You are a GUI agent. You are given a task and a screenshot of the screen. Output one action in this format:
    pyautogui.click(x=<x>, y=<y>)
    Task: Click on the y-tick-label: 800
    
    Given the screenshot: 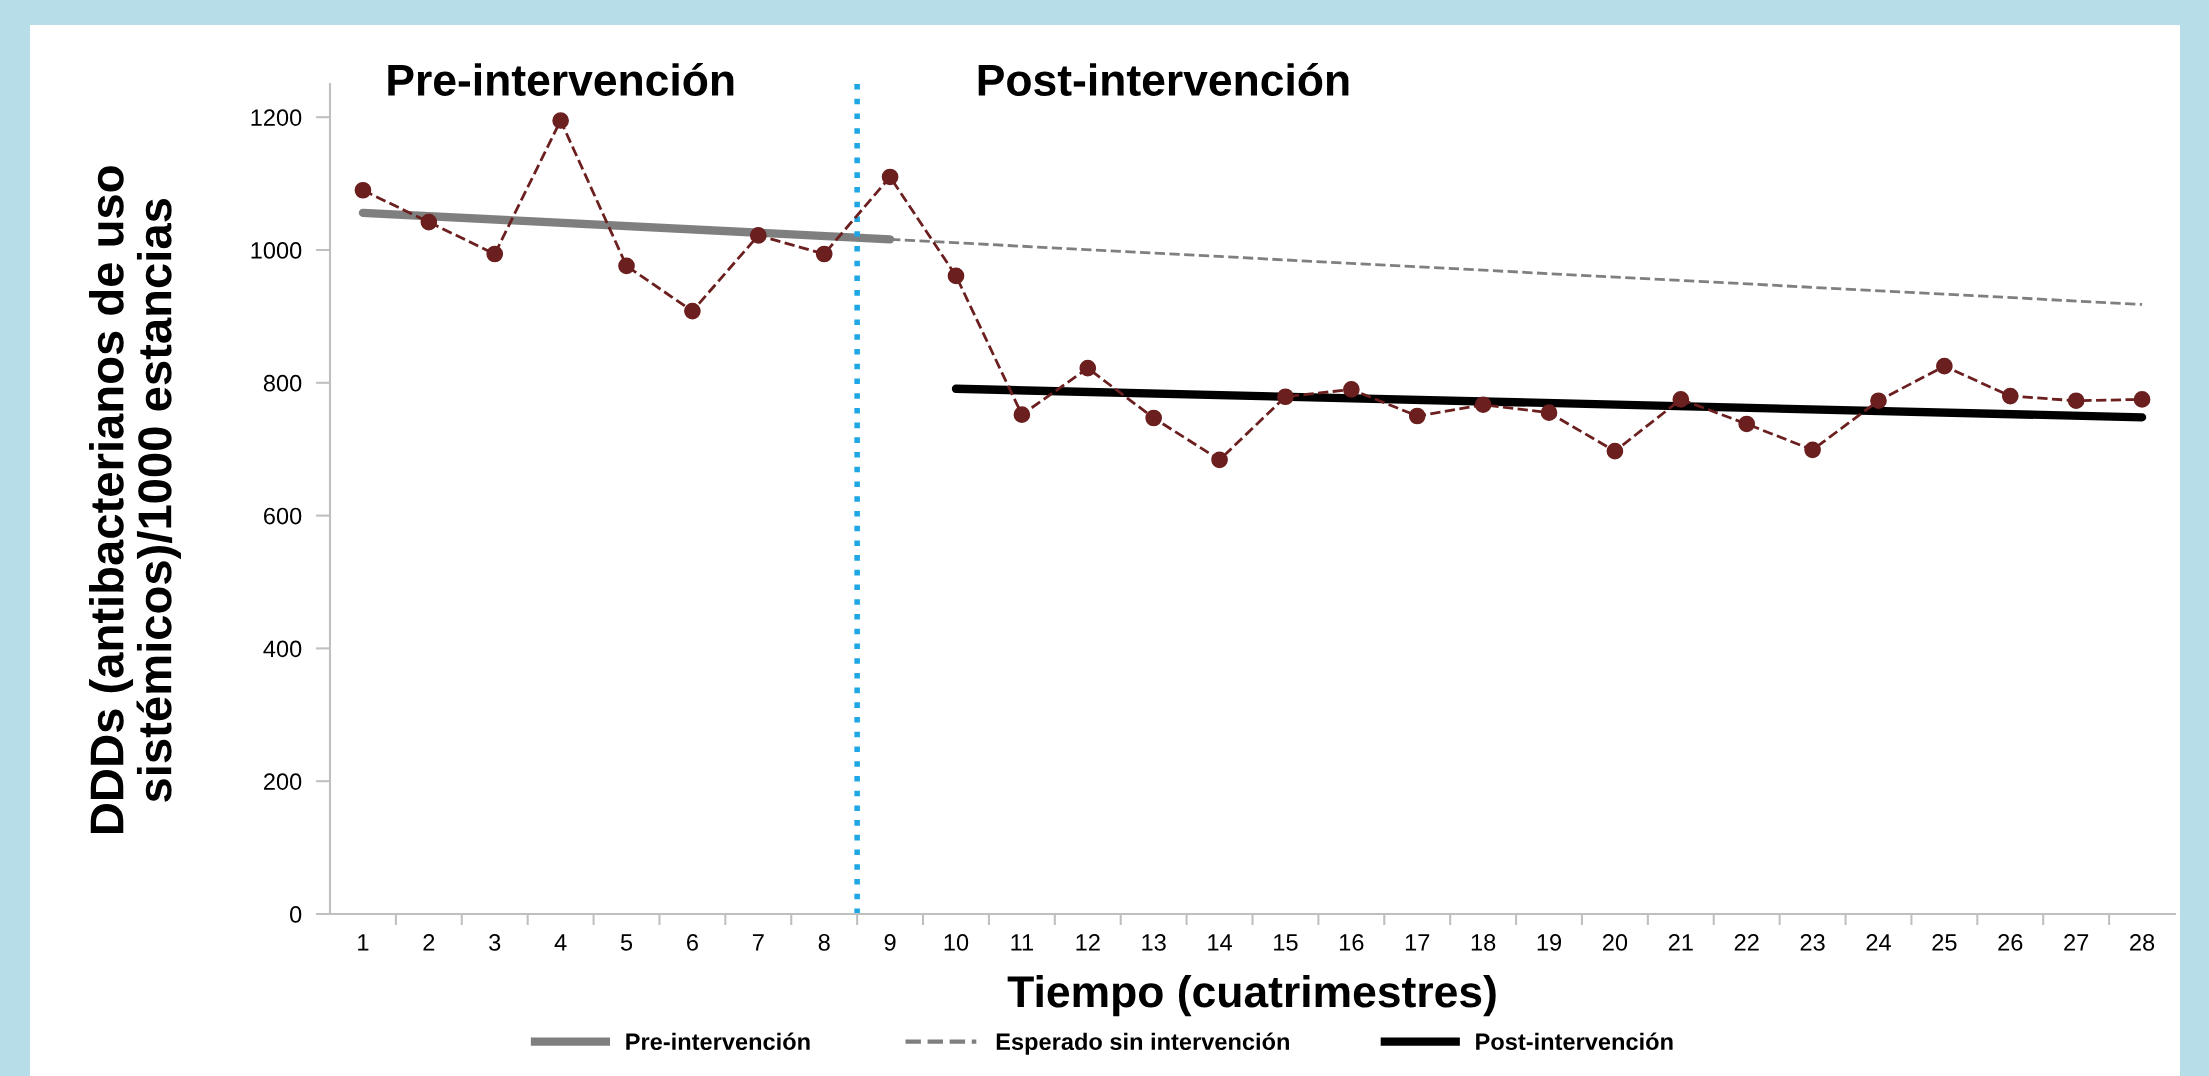 What is the action you would take?
    pyautogui.click(x=282, y=383)
    